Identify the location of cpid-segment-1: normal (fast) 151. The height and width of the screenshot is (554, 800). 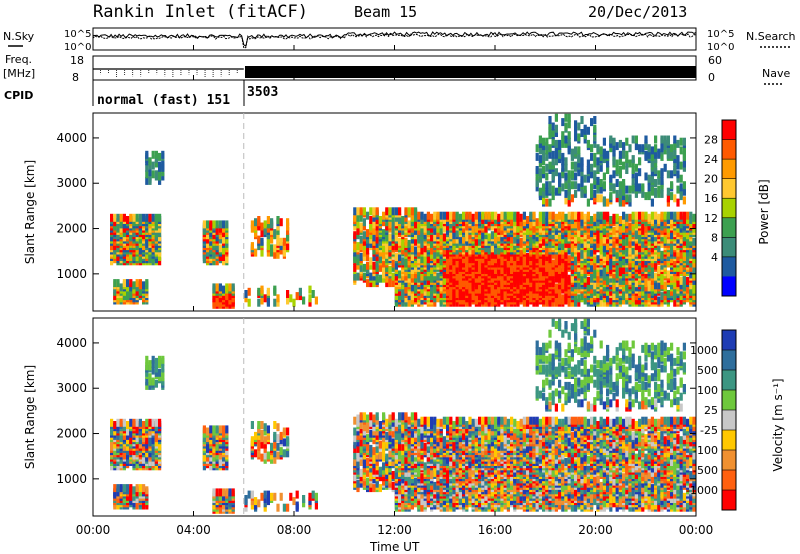
(163, 100).